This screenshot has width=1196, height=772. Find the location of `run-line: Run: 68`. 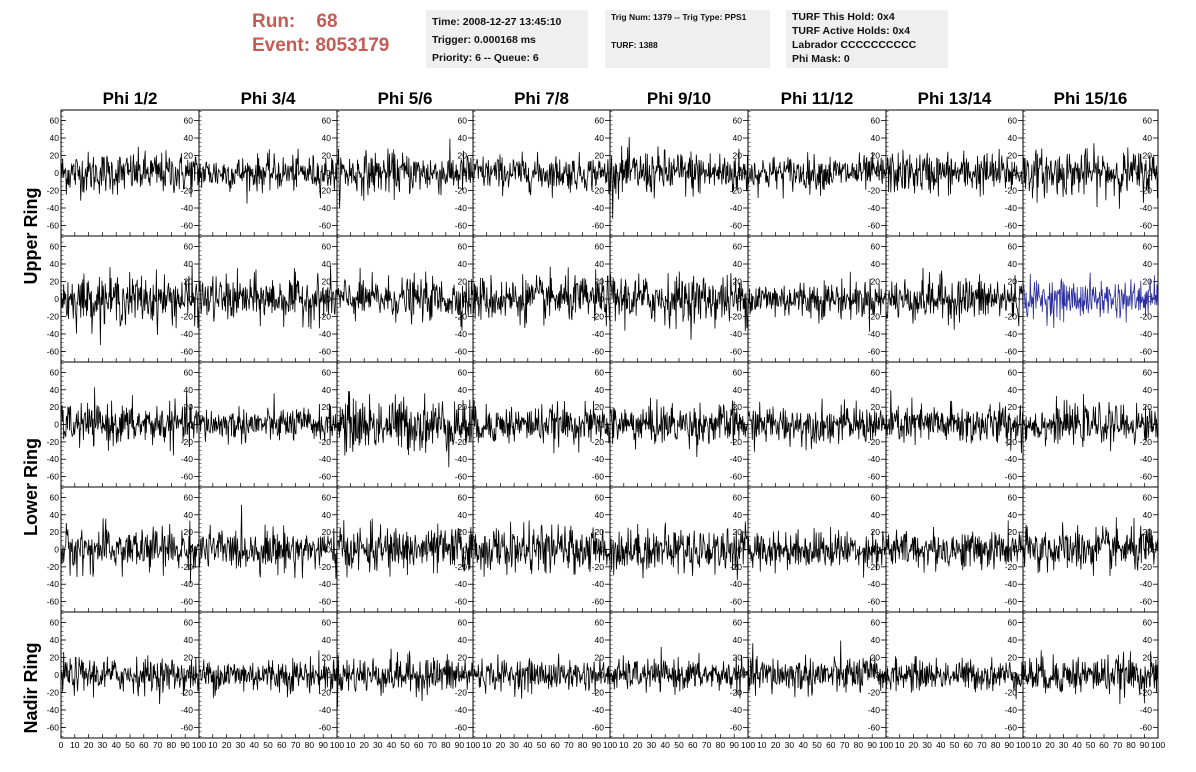

run-line: Run: 68 is located at coordinates (337, 22).